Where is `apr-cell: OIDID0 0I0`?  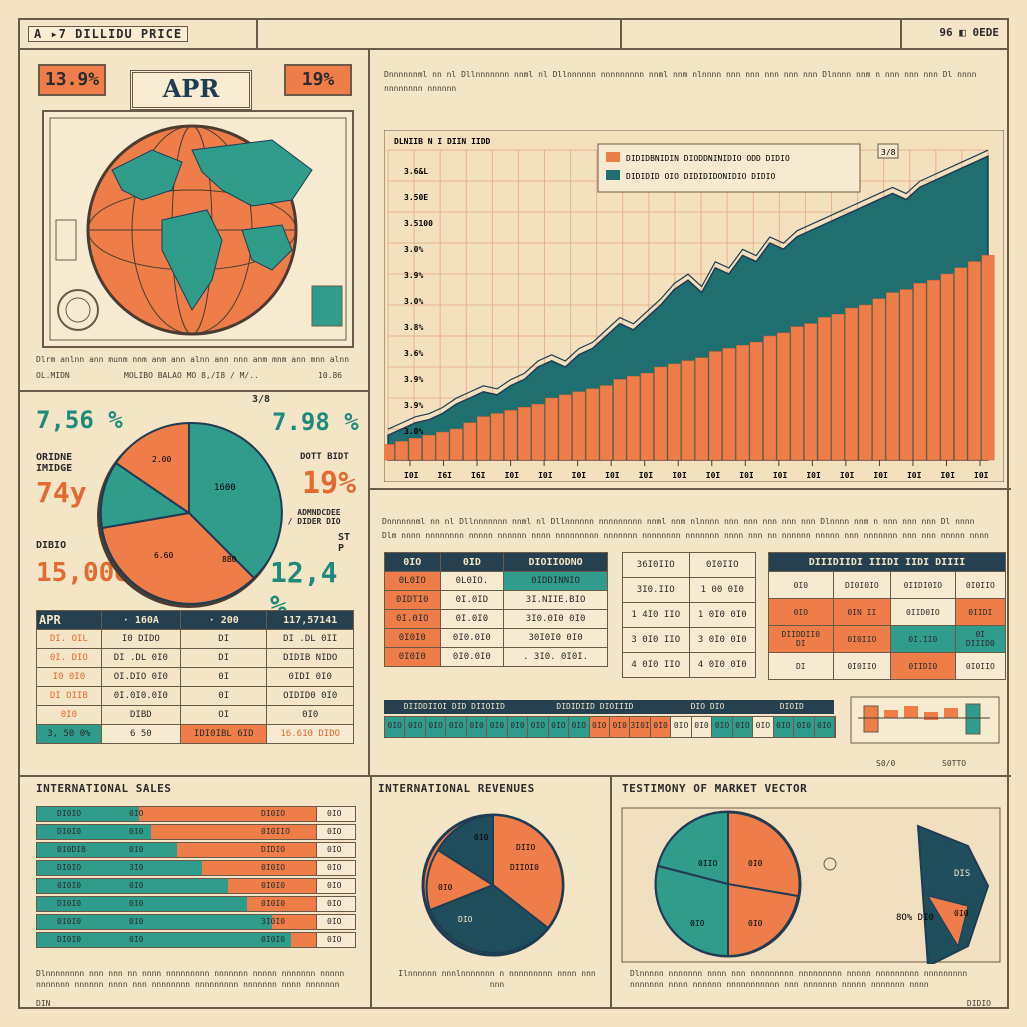 apr-cell: OIDID0 0I0 is located at coordinates (310, 696).